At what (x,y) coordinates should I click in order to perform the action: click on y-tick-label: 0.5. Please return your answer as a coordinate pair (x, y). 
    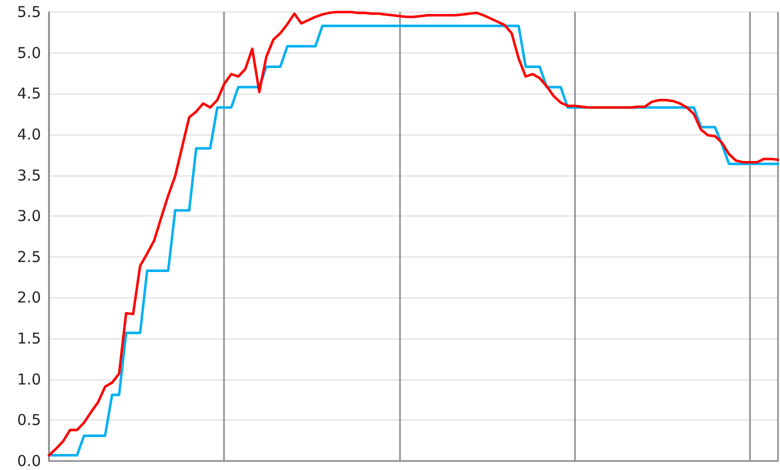
    Looking at the image, I should click on (29, 420).